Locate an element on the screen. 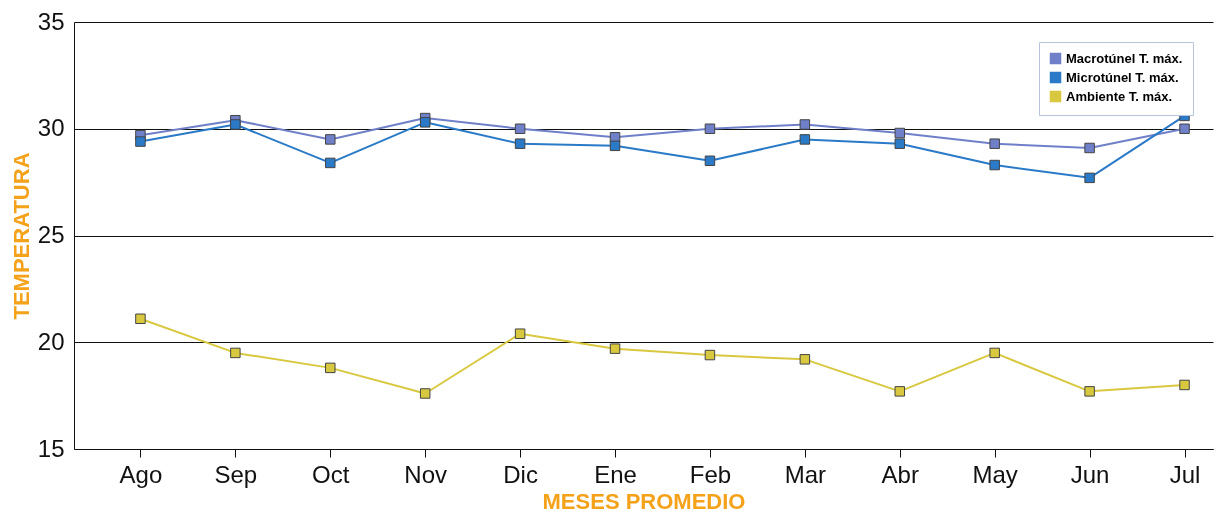 Image resolution: width=1215 pixels, height=518 pixels. y-axis-title: TEMPERATURA is located at coordinates (21, 236).